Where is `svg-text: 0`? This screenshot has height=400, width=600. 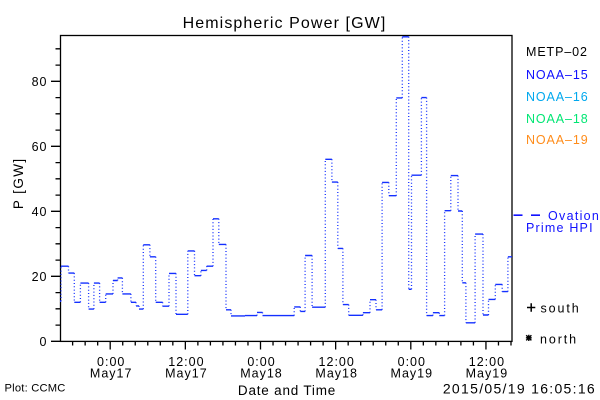 svg-text: 0 is located at coordinates (44, 342).